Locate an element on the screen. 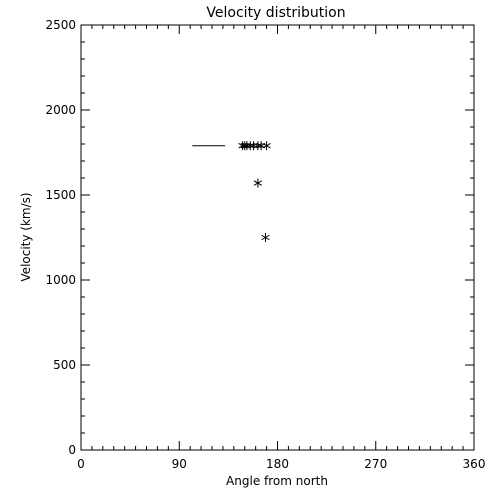  x-tick-label: 0 is located at coordinates (81, 464).